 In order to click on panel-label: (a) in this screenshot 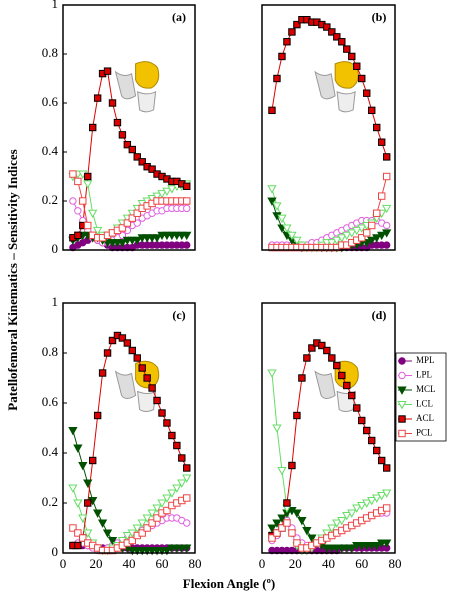, I will do `click(179, 17)`.